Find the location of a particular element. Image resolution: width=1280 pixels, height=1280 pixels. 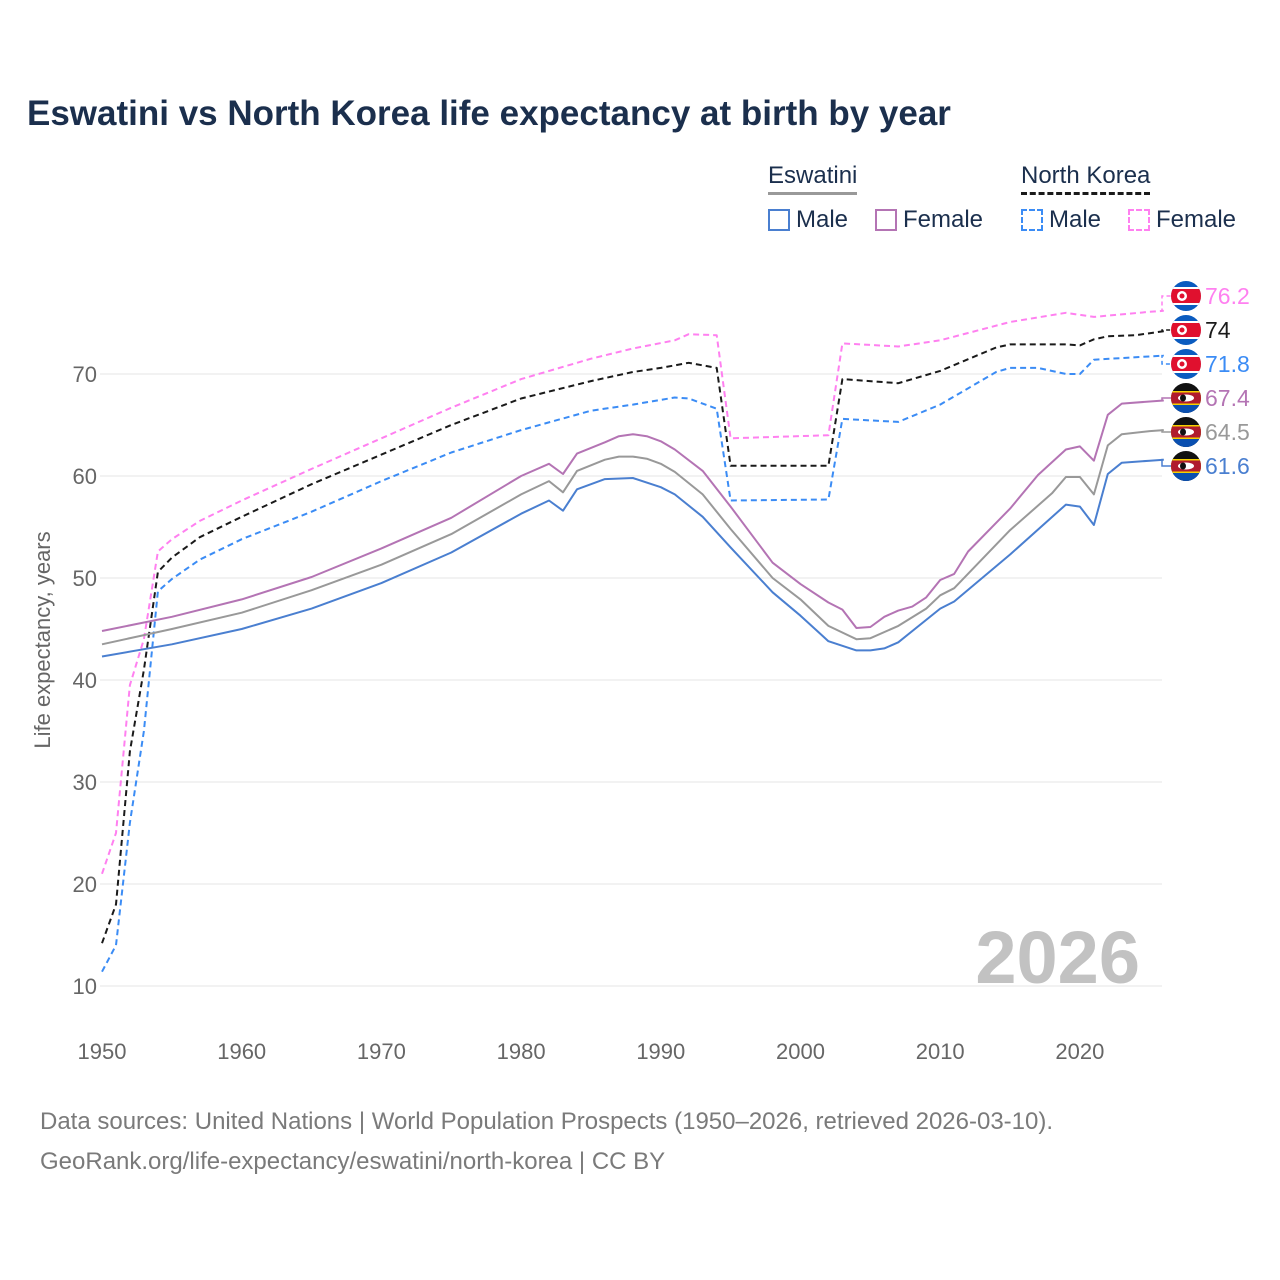

x-tick-label: 2000 is located at coordinates (800, 1051).